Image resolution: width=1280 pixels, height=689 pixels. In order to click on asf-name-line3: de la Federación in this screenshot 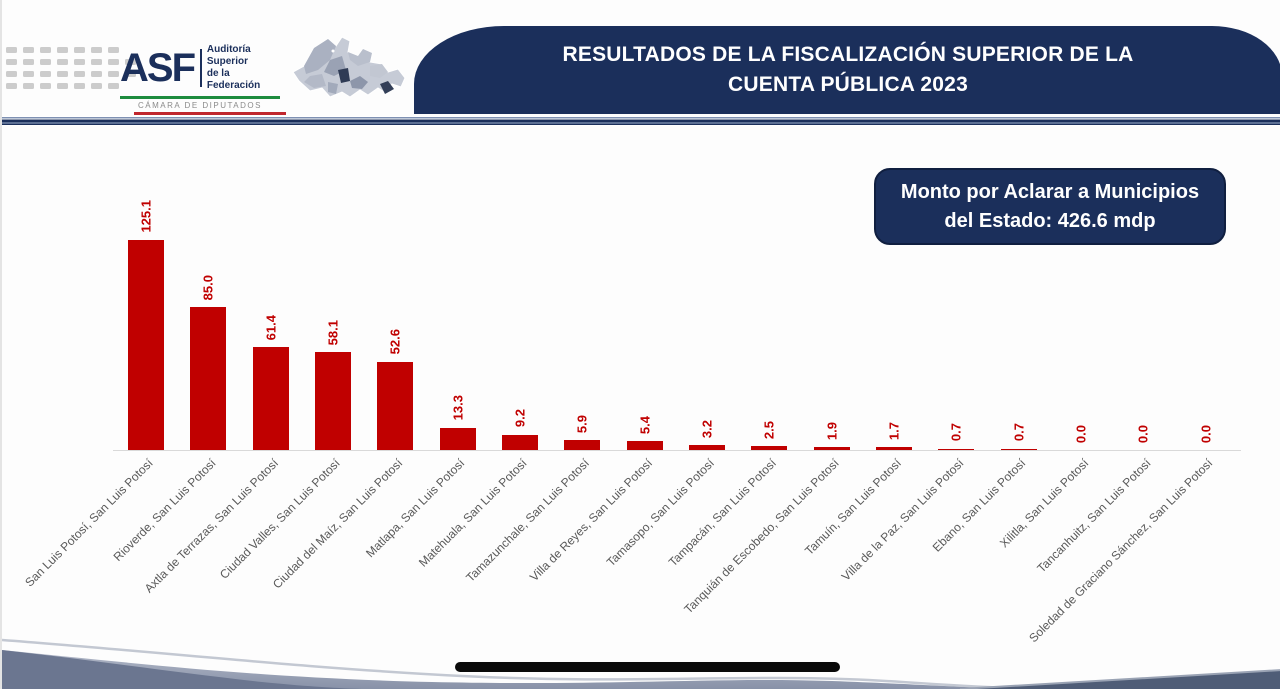, I will do `click(233, 79)`.